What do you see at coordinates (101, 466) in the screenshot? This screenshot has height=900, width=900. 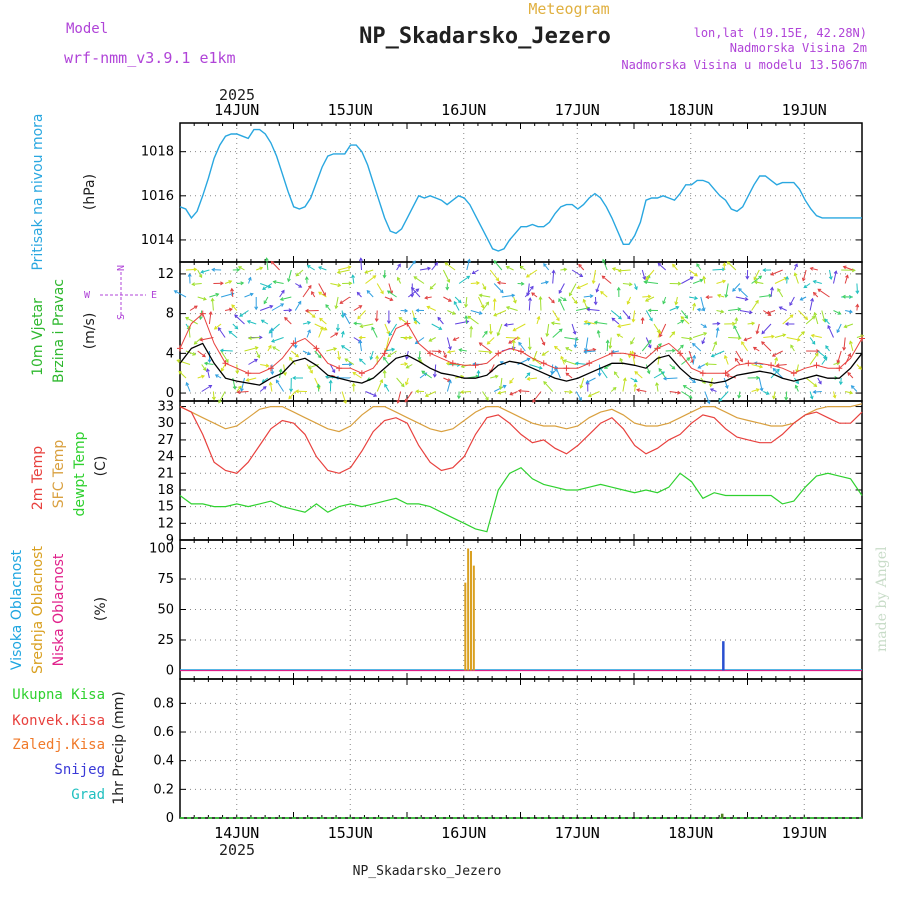 I see `temp-ylabel: (C)` at bounding box center [101, 466].